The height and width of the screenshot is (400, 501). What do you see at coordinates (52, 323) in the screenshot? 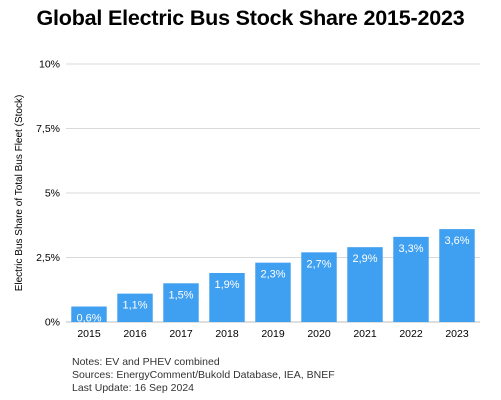
I see `y-tick-label: 0%` at bounding box center [52, 323].